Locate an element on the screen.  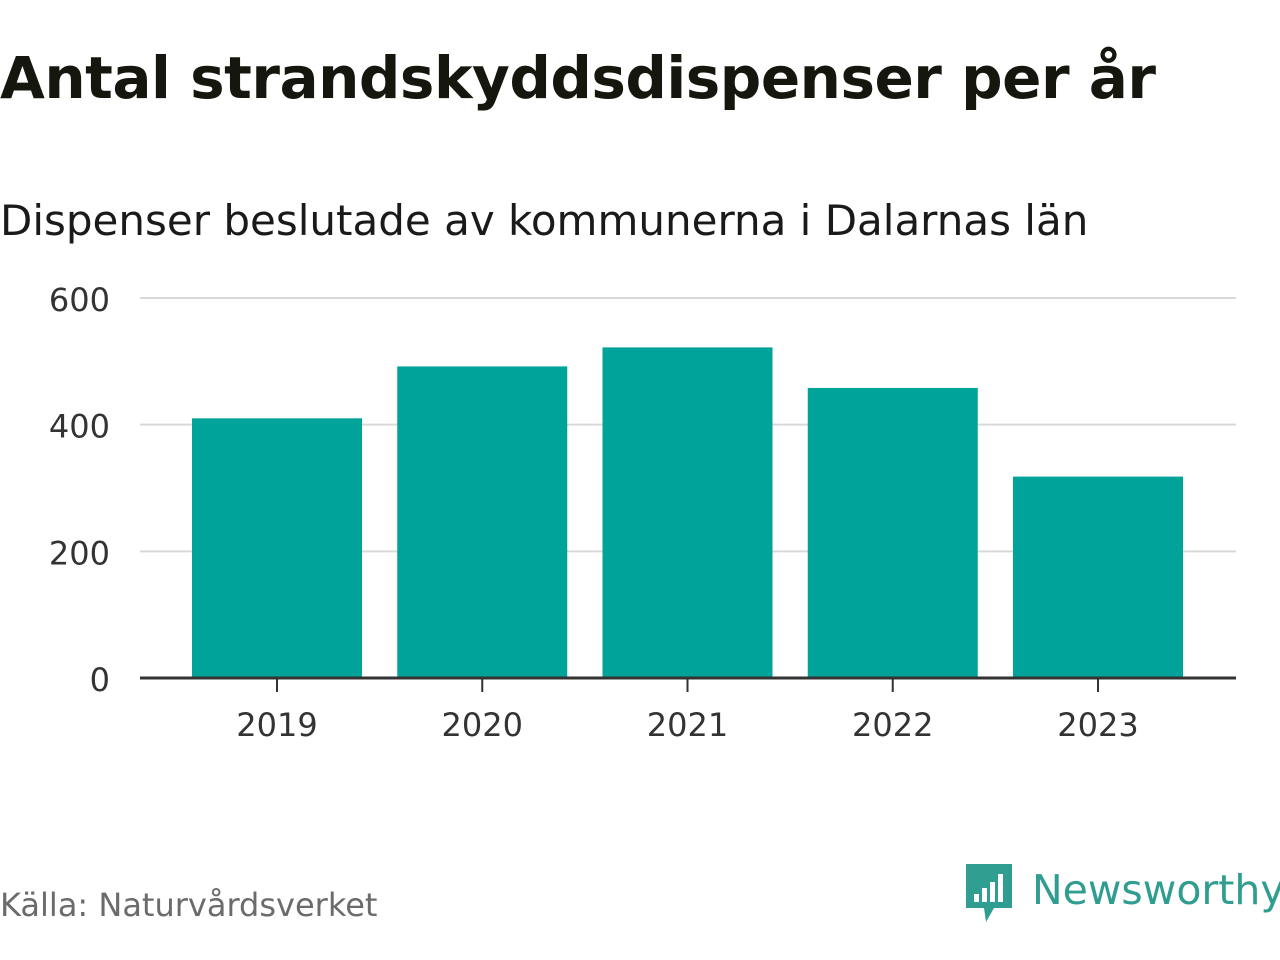
newsworthy-logo: Newsworthy is located at coordinates (1122, 893).